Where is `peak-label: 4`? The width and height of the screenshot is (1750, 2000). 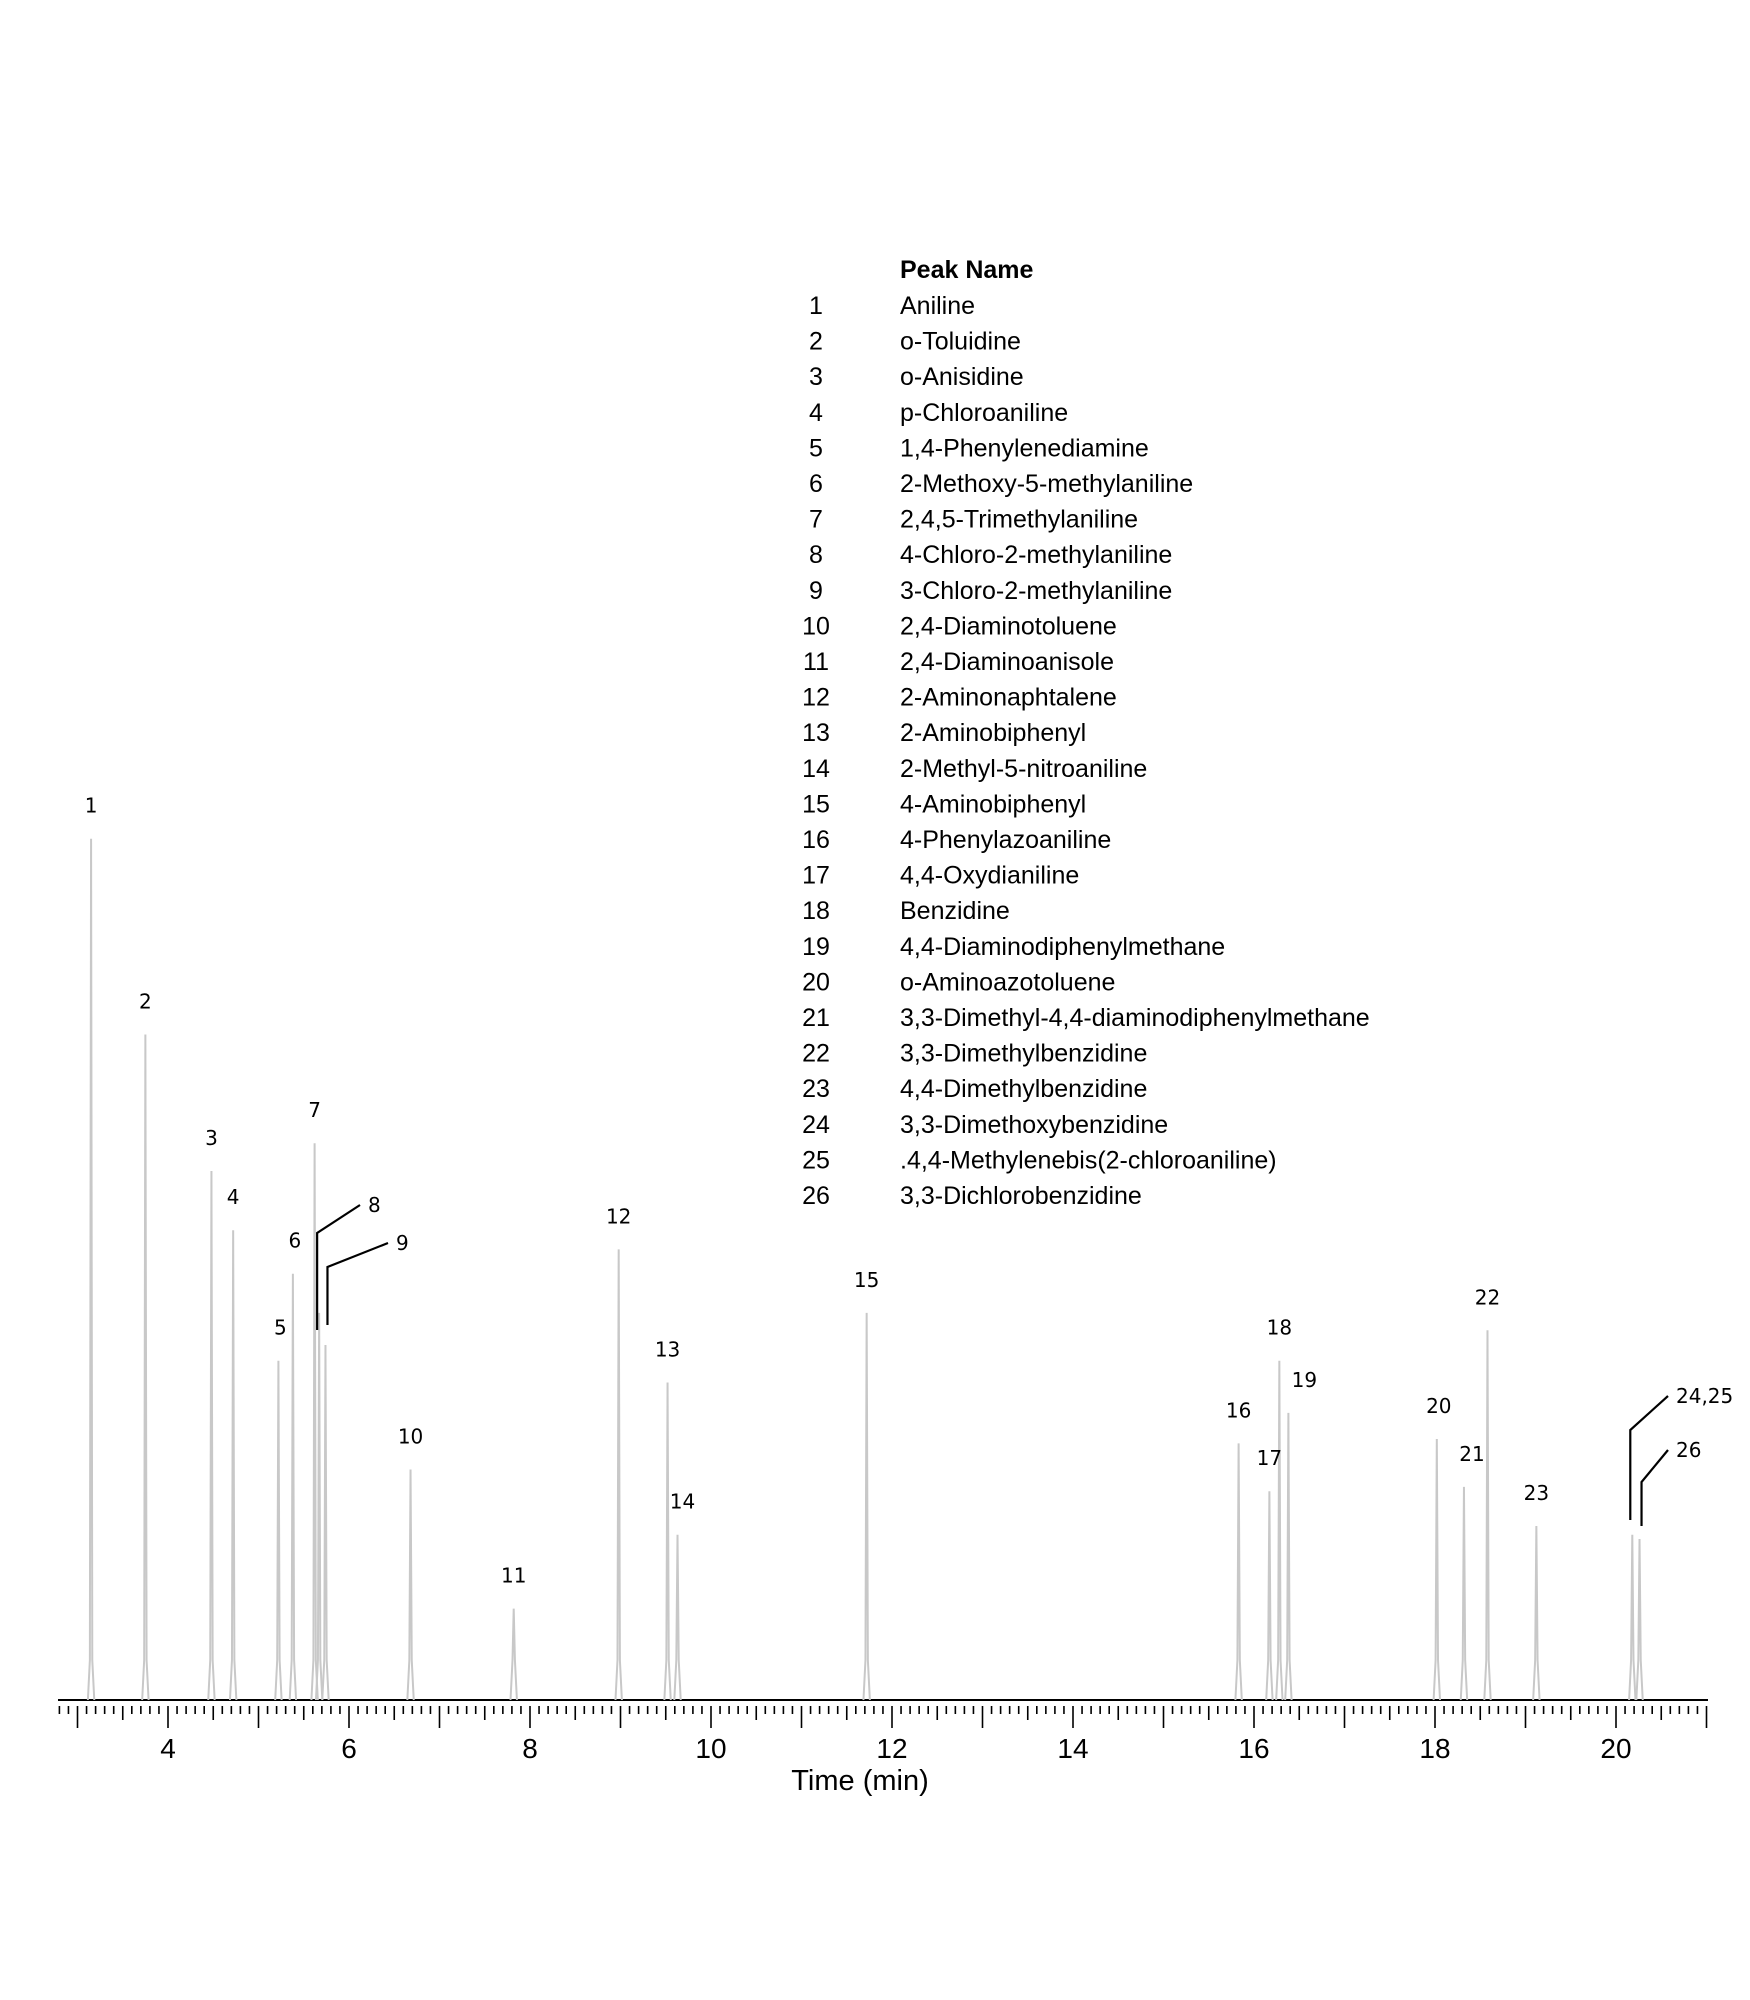 peak-label: 4 is located at coordinates (233, 1197).